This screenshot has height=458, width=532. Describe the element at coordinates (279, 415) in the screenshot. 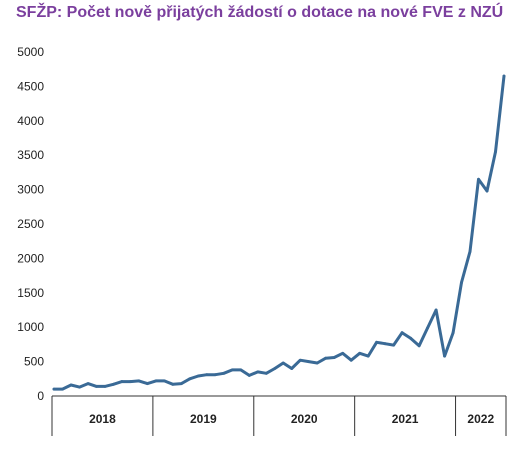

I see `x-axis: 2018 2019 2020 2021 2022` at that location.